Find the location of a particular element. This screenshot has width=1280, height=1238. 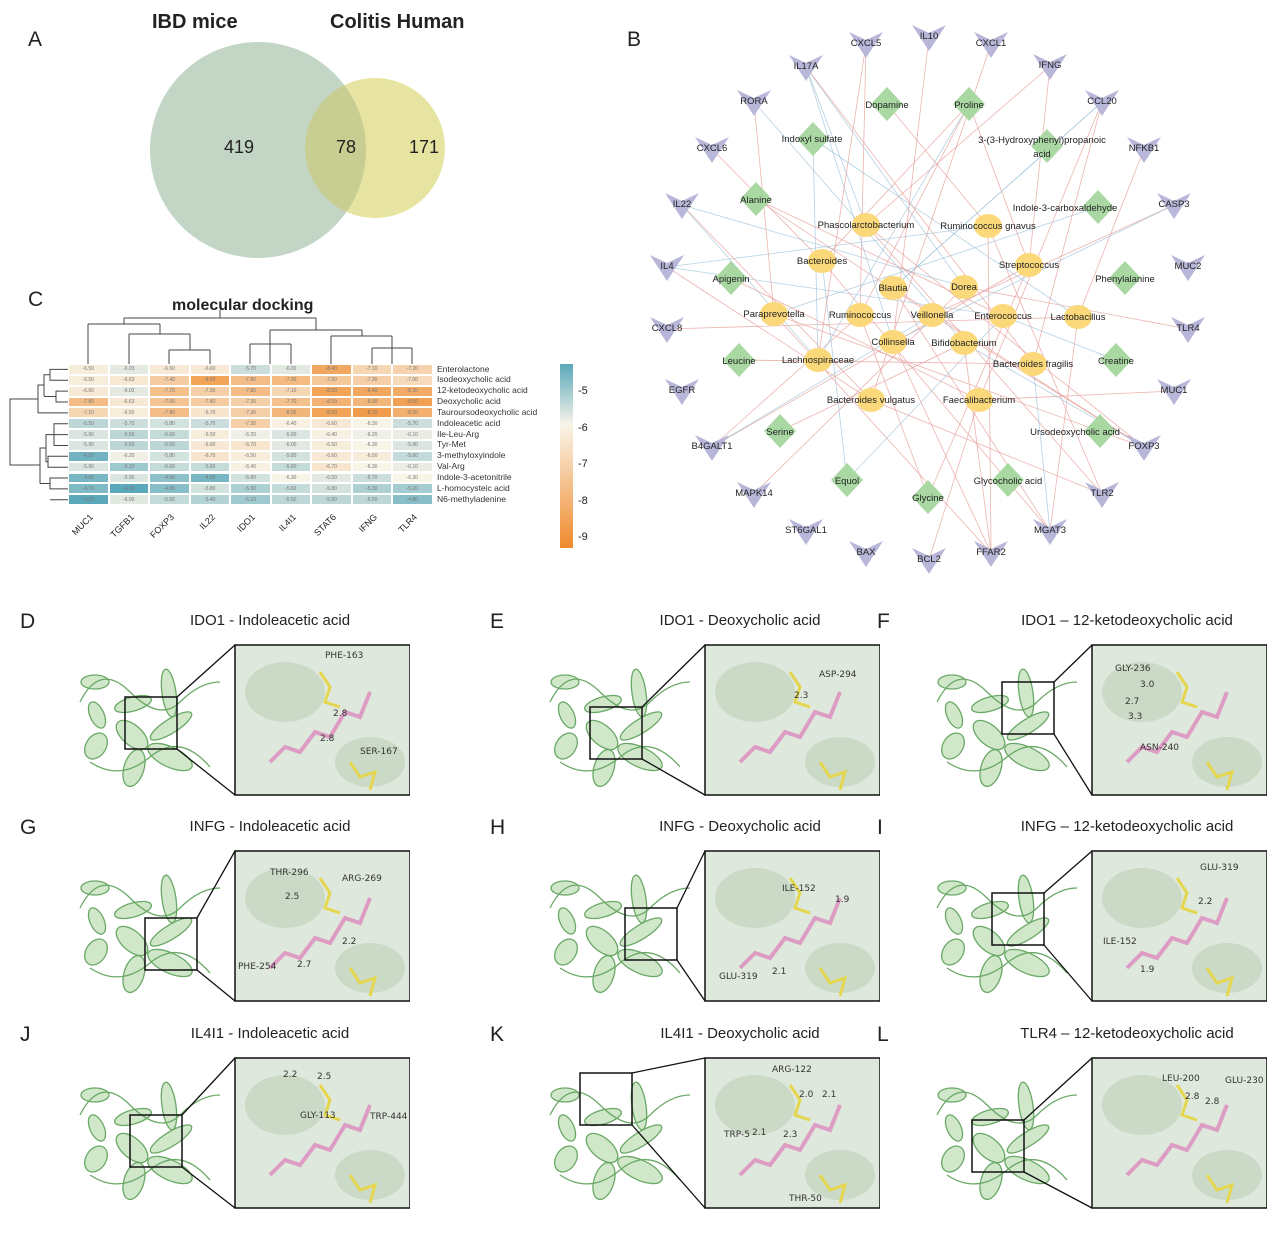

heatmap-cell: -6.20 is located at coordinates (371, 434).